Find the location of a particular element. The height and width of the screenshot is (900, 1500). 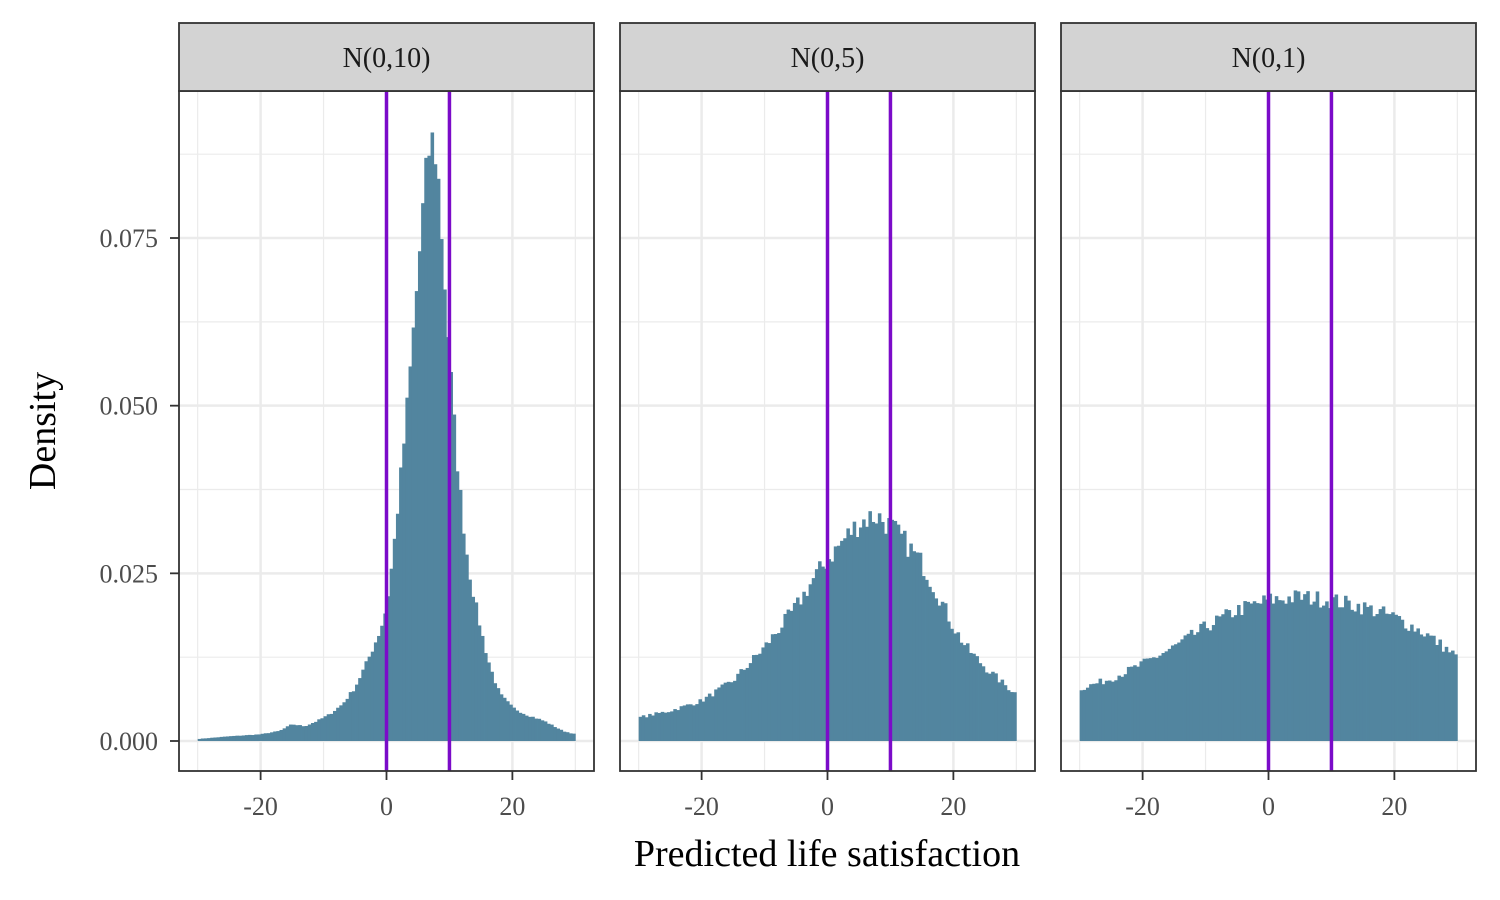

x-tick-label: 0 is located at coordinates (386, 806).